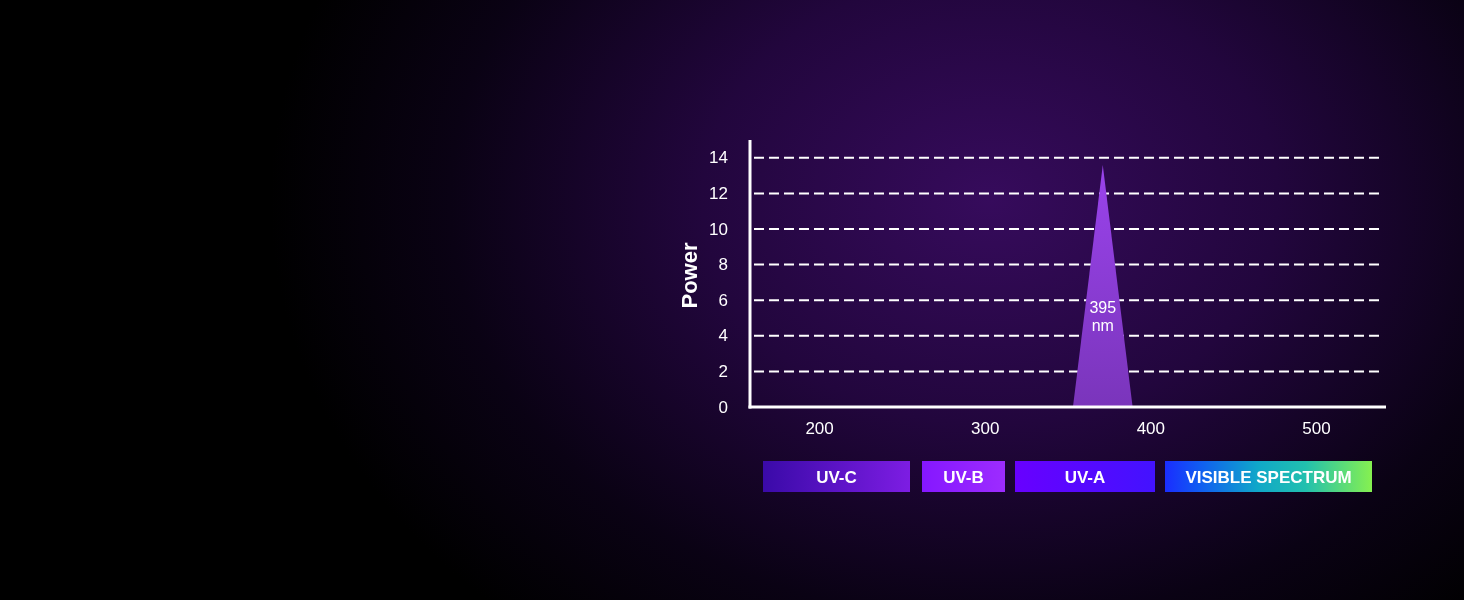  Describe the element at coordinates (718, 193) in the screenshot. I see `y-tick-label: 12` at that location.